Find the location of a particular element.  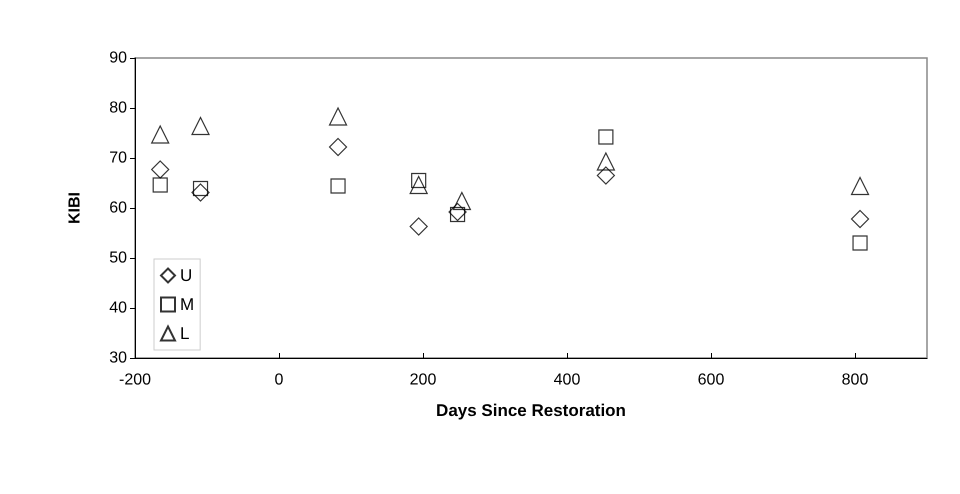

x-tick-label: 200 is located at coordinates (423, 380).